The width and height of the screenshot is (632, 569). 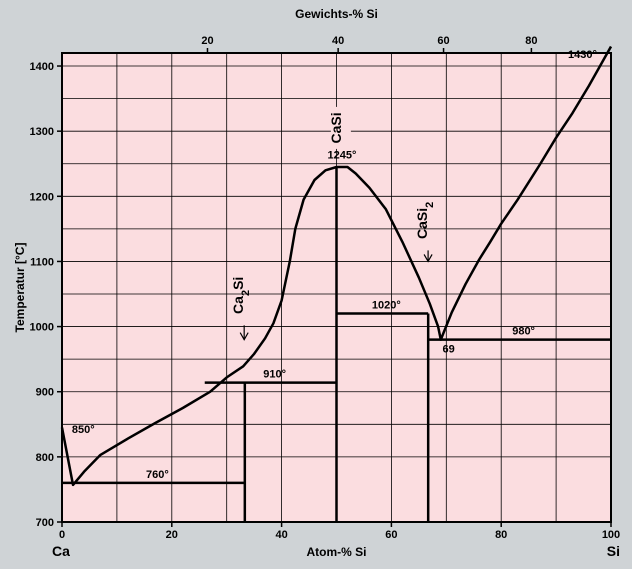 What do you see at coordinates (45, 523) in the screenshot?
I see `y-tick-label: 700` at bounding box center [45, 523].